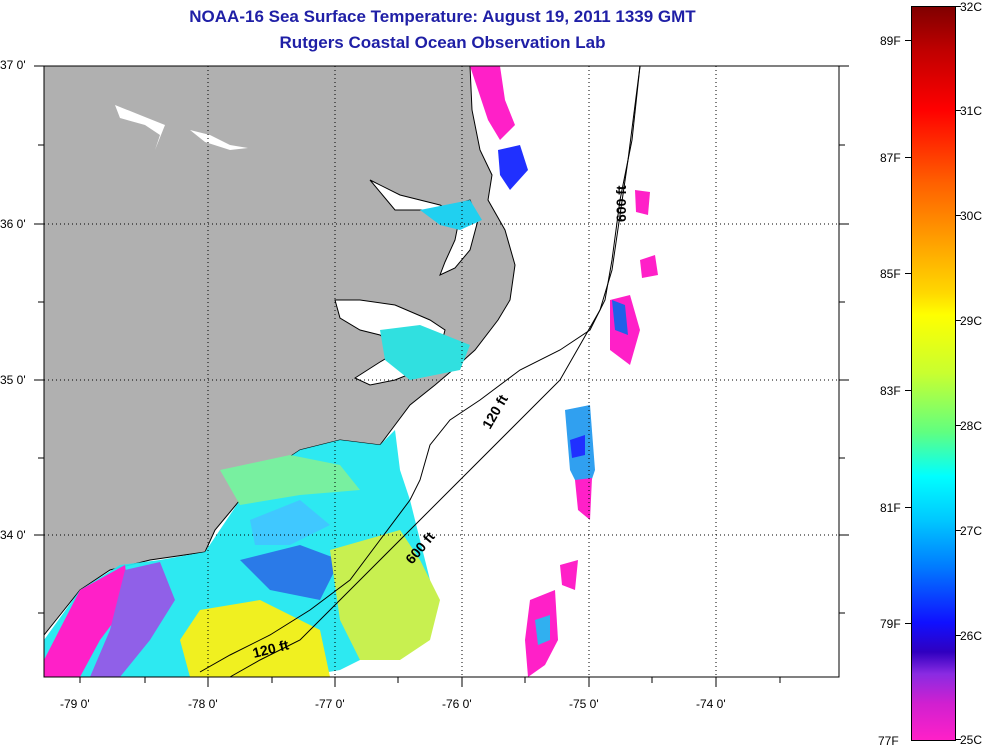  Describe the element at coordinates (584, 704) in the screenshot. I see `lon-label: -75 0'` at that location.